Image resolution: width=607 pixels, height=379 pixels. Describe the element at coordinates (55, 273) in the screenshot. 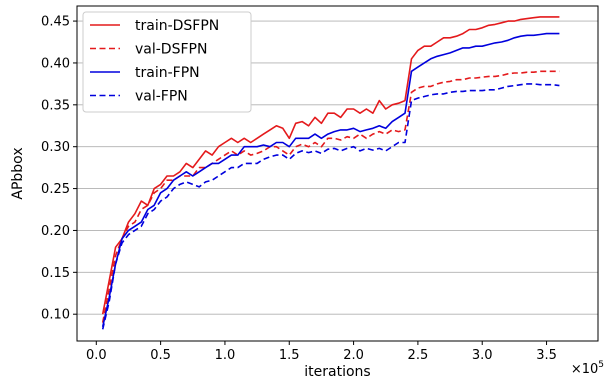

I see `y-tick-label-1: 0.15` at that location.